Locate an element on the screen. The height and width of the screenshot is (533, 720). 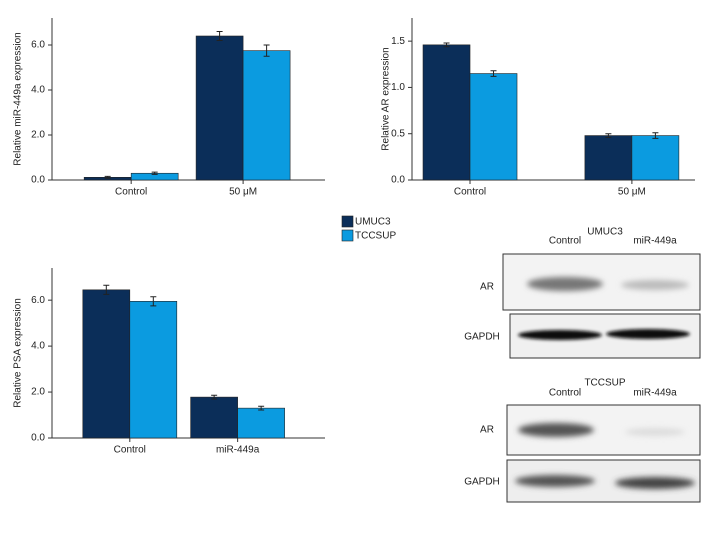
legend-label: TCCSUP is located at coordinates (375, 236).